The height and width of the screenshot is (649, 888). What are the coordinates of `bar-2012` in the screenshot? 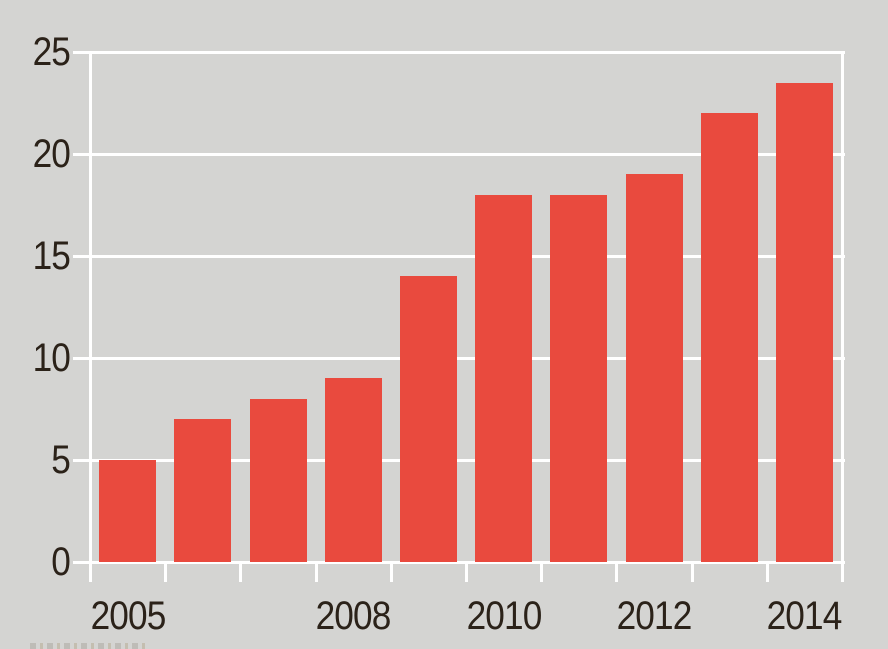 It's located at (654, 368).